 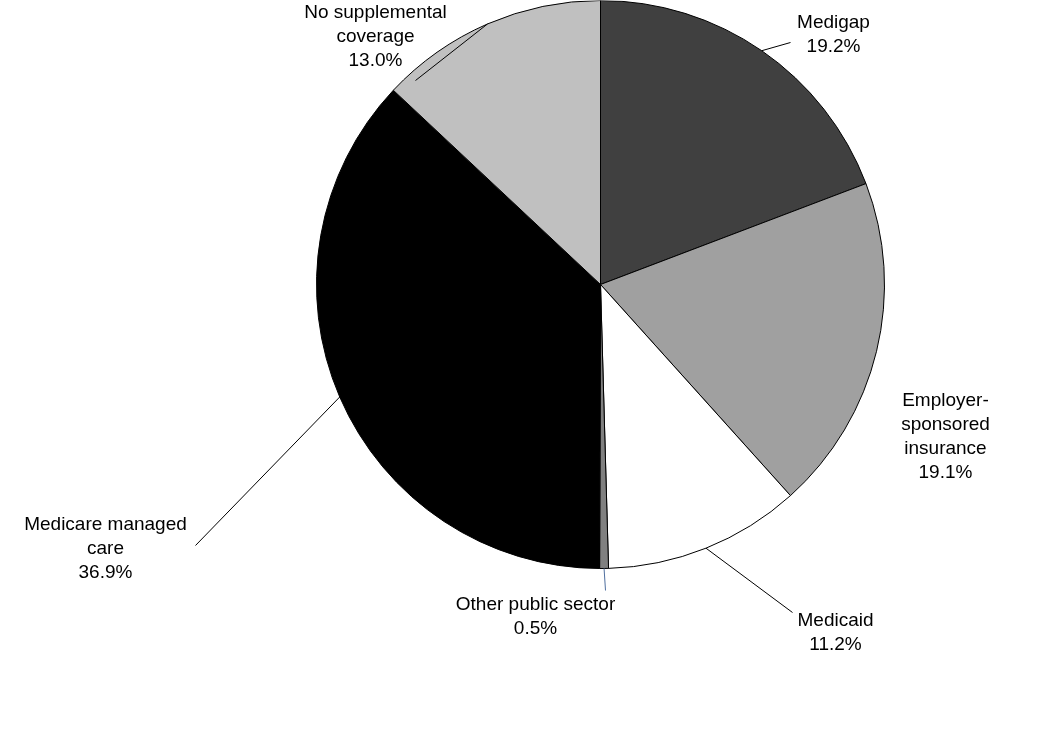 What do you see at coordinates (375, 59) in the screenshot?
I see `data-label: 13.0%` at bounding box center [375, 59].